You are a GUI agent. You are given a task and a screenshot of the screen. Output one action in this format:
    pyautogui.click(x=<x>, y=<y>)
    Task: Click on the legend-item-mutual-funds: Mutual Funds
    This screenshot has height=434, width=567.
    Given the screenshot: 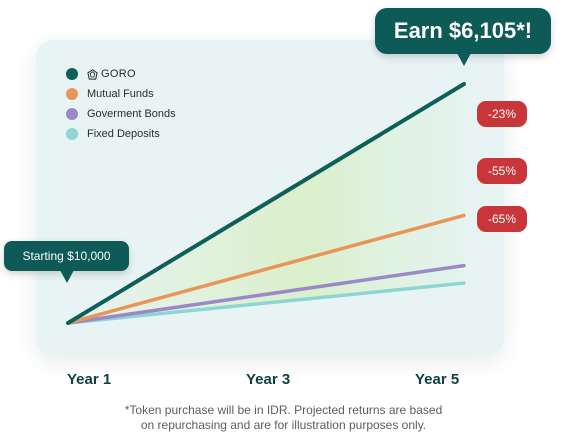 What is the action you would take?
    pyautogui.click(x=121, y=94)
    